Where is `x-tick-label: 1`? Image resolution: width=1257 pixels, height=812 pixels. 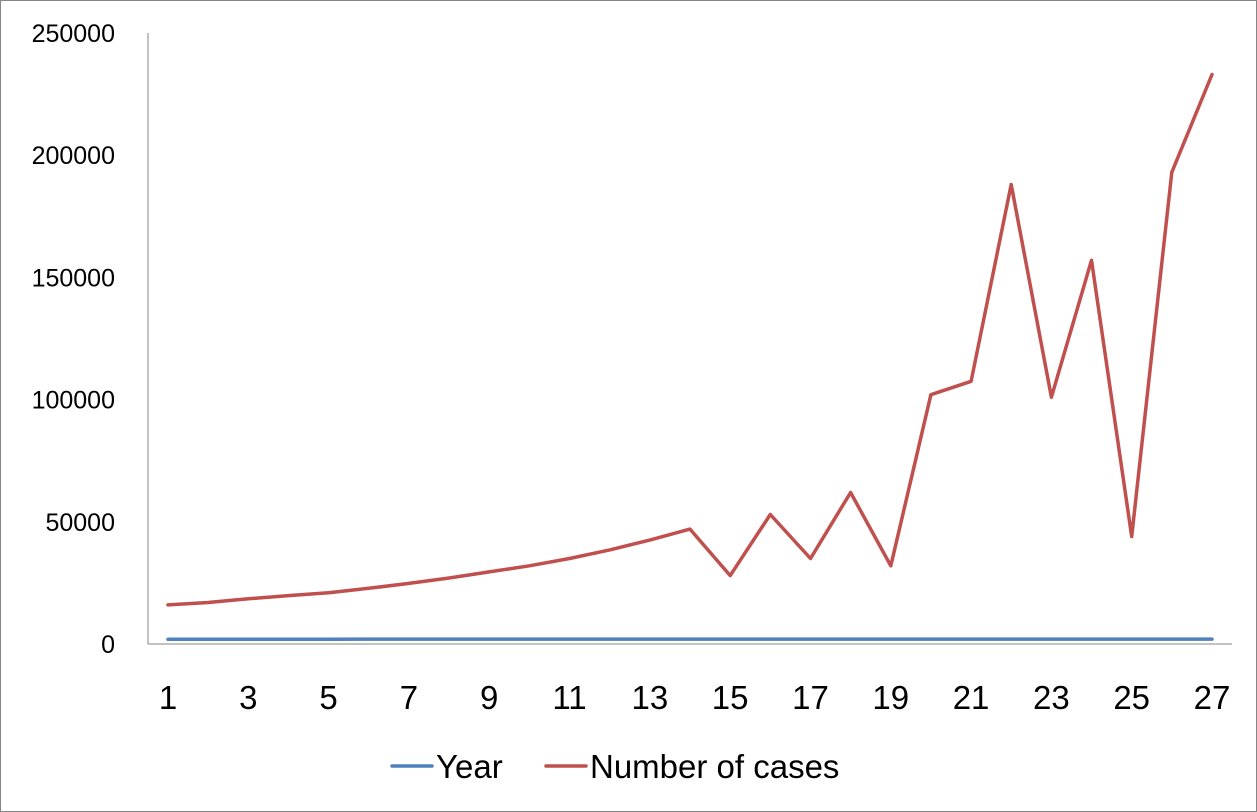
x-tick-label: 1 is located at coordinates (168, 697).